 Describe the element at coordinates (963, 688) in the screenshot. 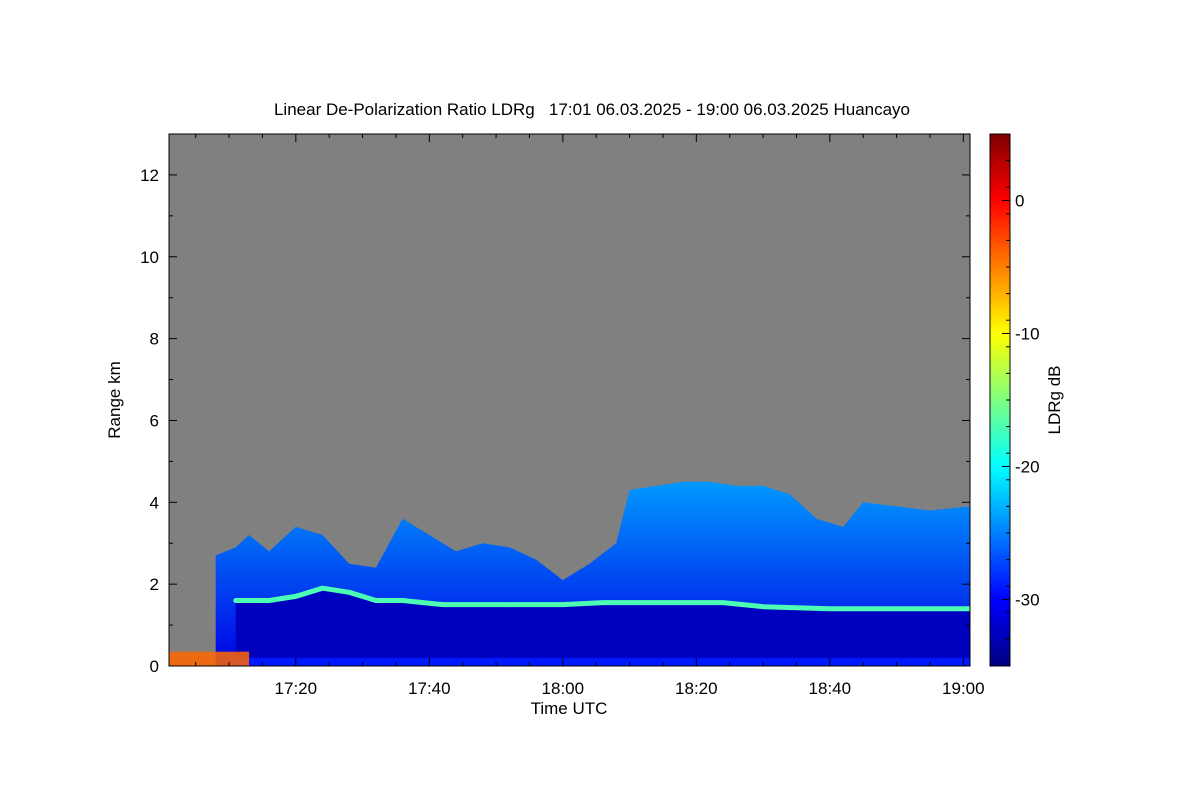

I see `x-tick-label: 19:00` at that location.